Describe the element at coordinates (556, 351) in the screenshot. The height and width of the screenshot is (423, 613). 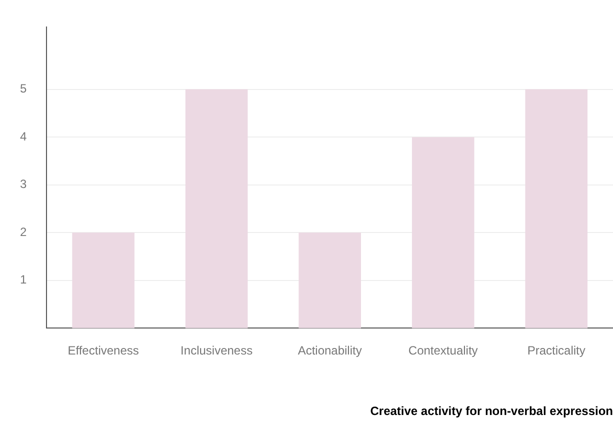
I see `x-tick-label: Practicality` at that location.